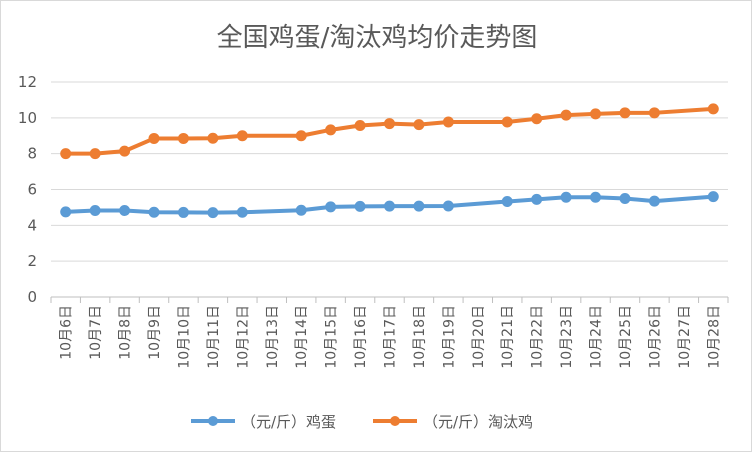  I want to click on x-tick-label: 10月16日, so click(361, 337).